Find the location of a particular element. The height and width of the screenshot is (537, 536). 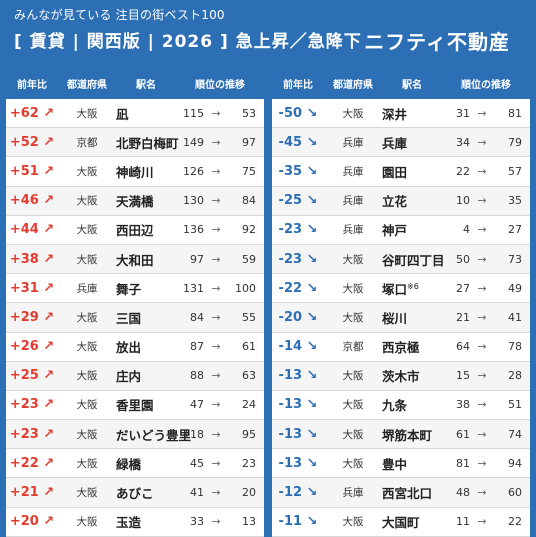

station-name: 西京極 is located at coordinates (412, 346).